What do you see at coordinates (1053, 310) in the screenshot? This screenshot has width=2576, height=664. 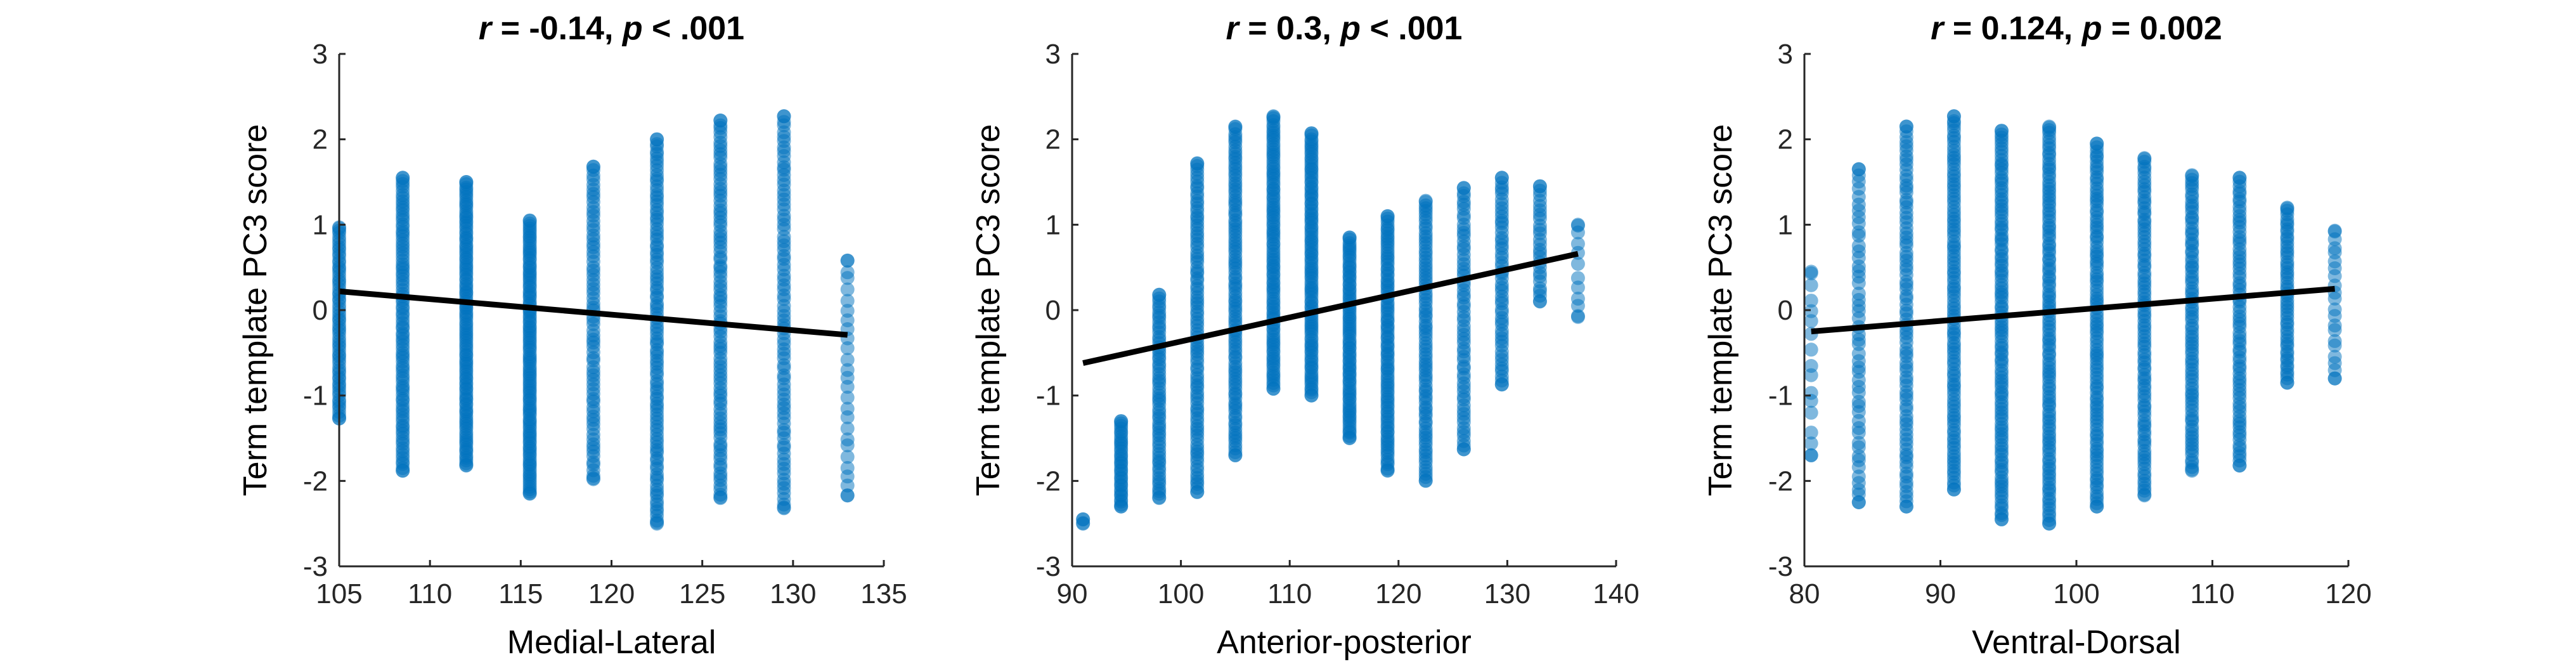 I see `y-tick-label: 0` at bounding box center [1053, 310].